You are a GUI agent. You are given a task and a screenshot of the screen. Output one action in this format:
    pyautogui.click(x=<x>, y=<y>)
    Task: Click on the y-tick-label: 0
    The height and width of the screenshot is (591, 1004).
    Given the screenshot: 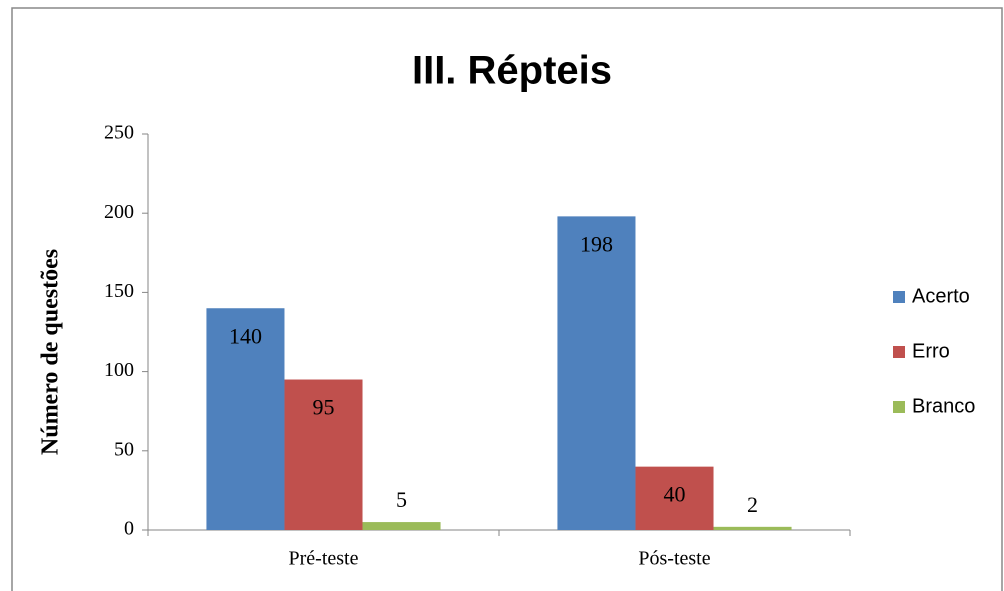 What is the action you would take?
    pyautogui.click(x=129, y=529)
    